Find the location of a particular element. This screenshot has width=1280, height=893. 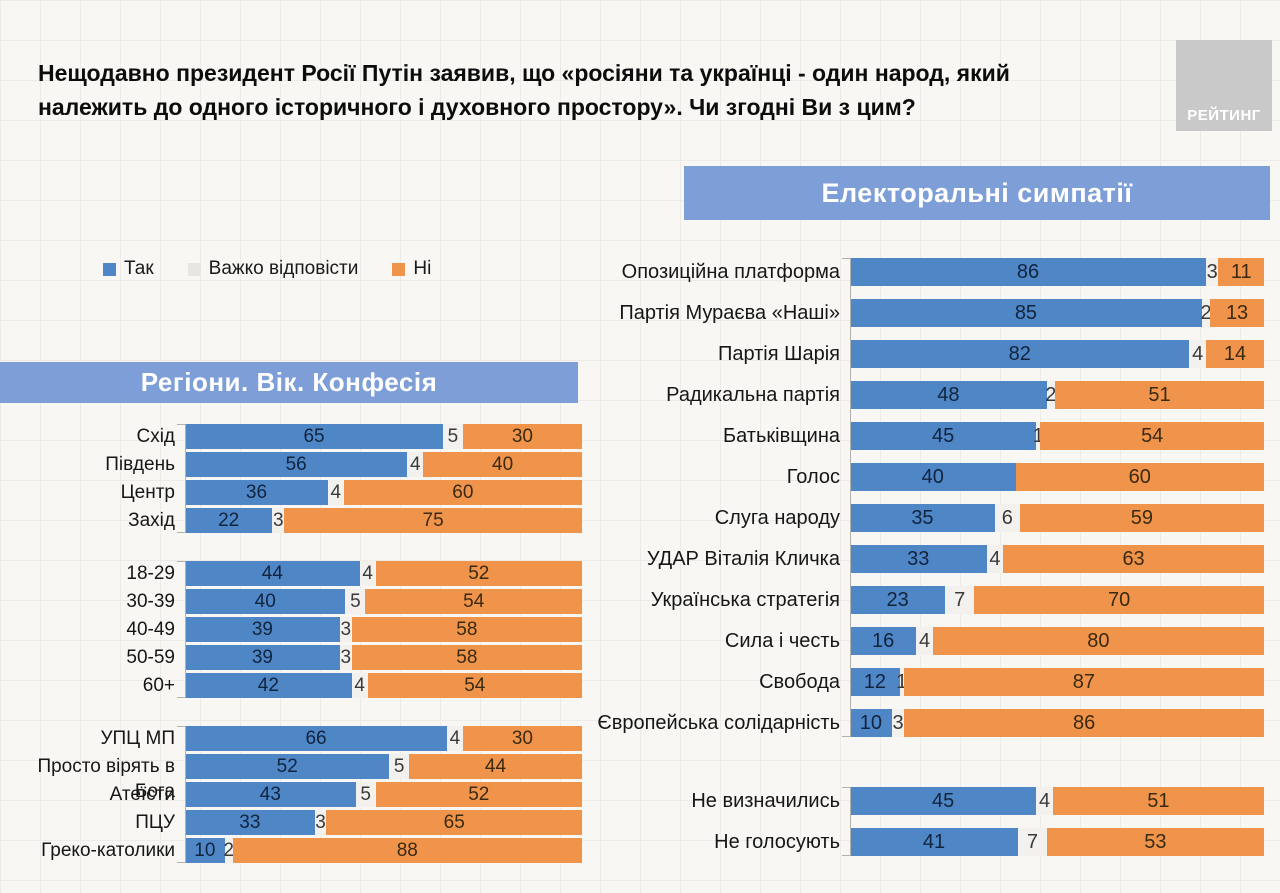

bar-value: 11 is located at coordinates (1241, 271).